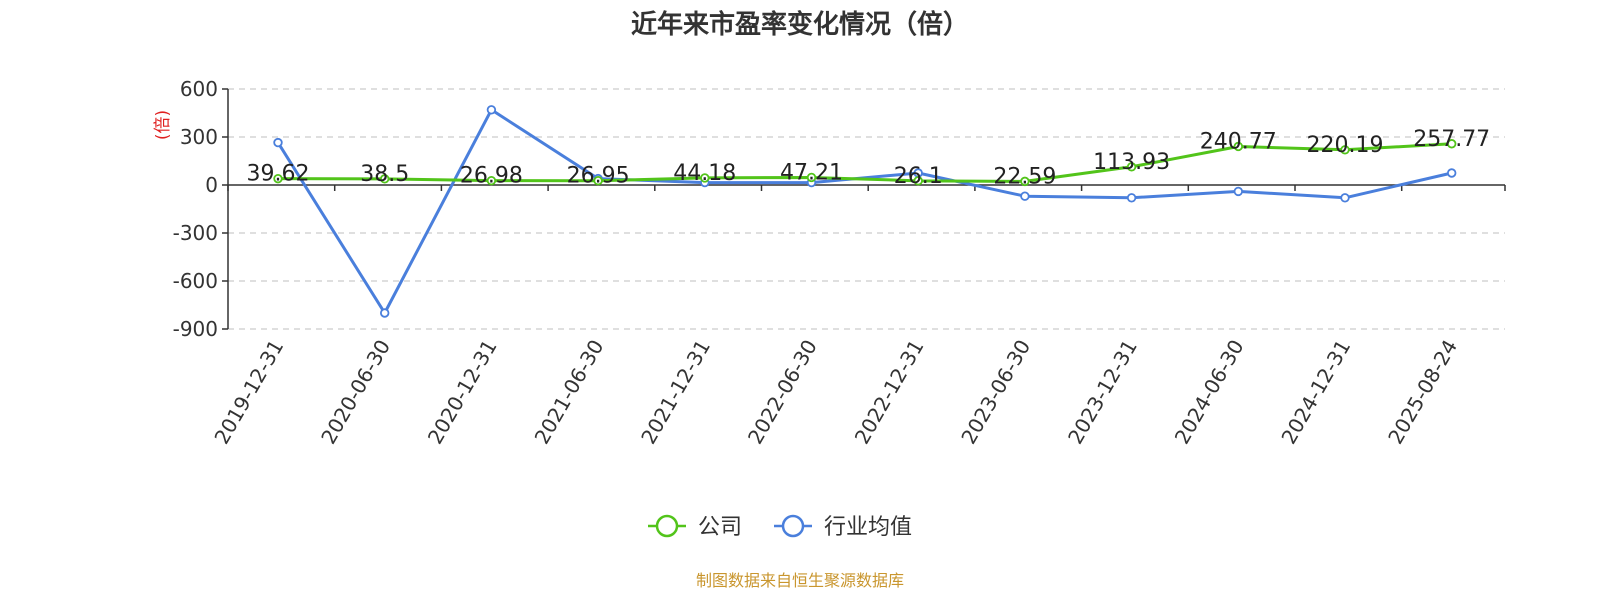  I want to click on data-label: 26.1, so click(918, 176).